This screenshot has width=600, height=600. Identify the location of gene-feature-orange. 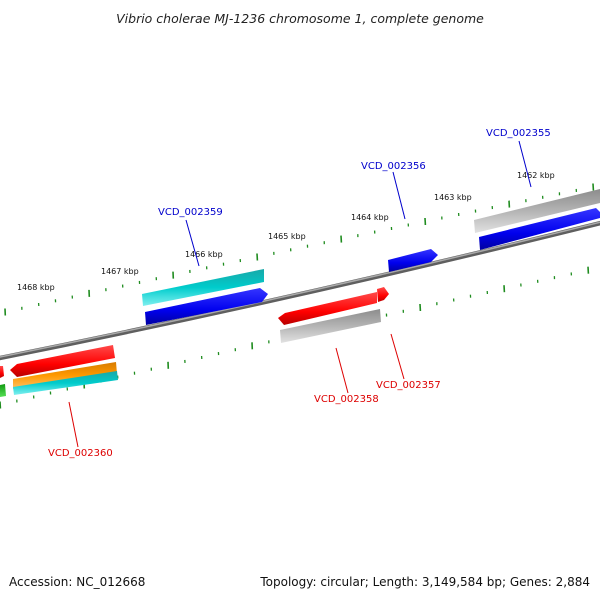
(65, 375).